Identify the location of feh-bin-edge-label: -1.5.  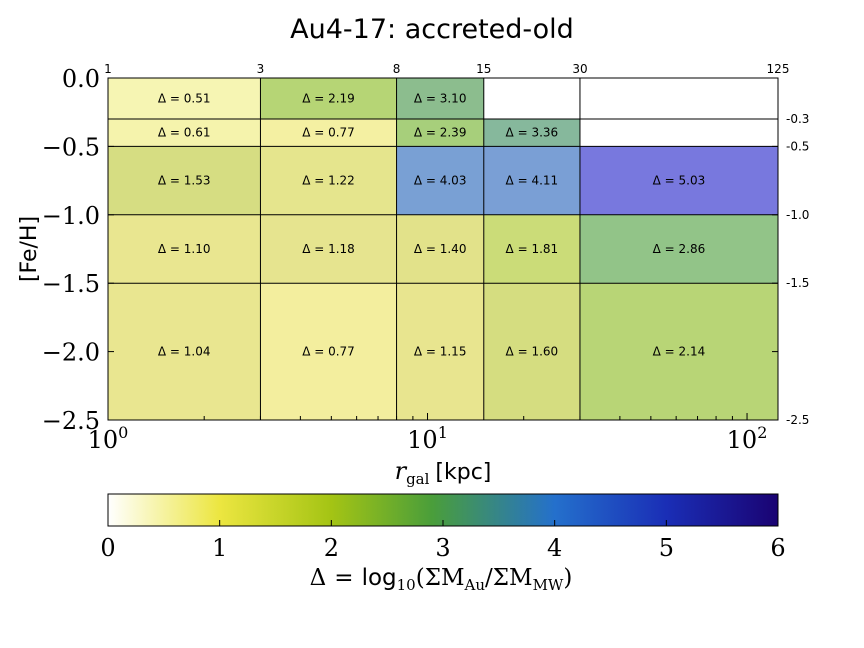
(797, 283).